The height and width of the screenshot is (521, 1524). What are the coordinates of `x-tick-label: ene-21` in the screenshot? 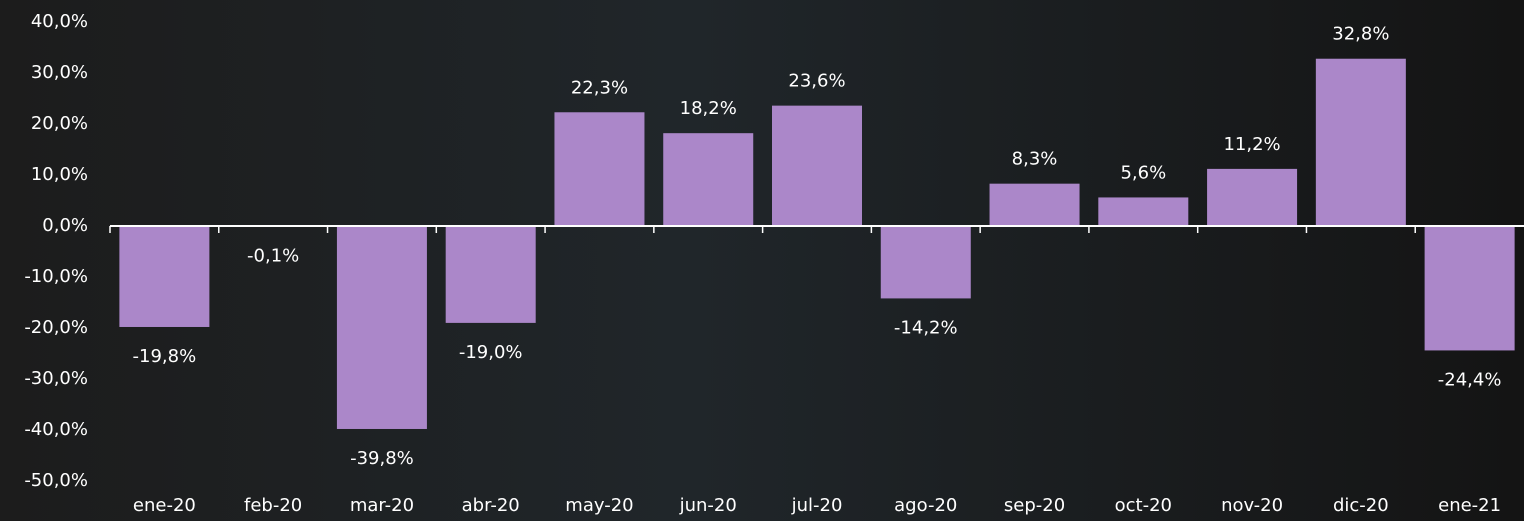 It's located at (1469, 505).